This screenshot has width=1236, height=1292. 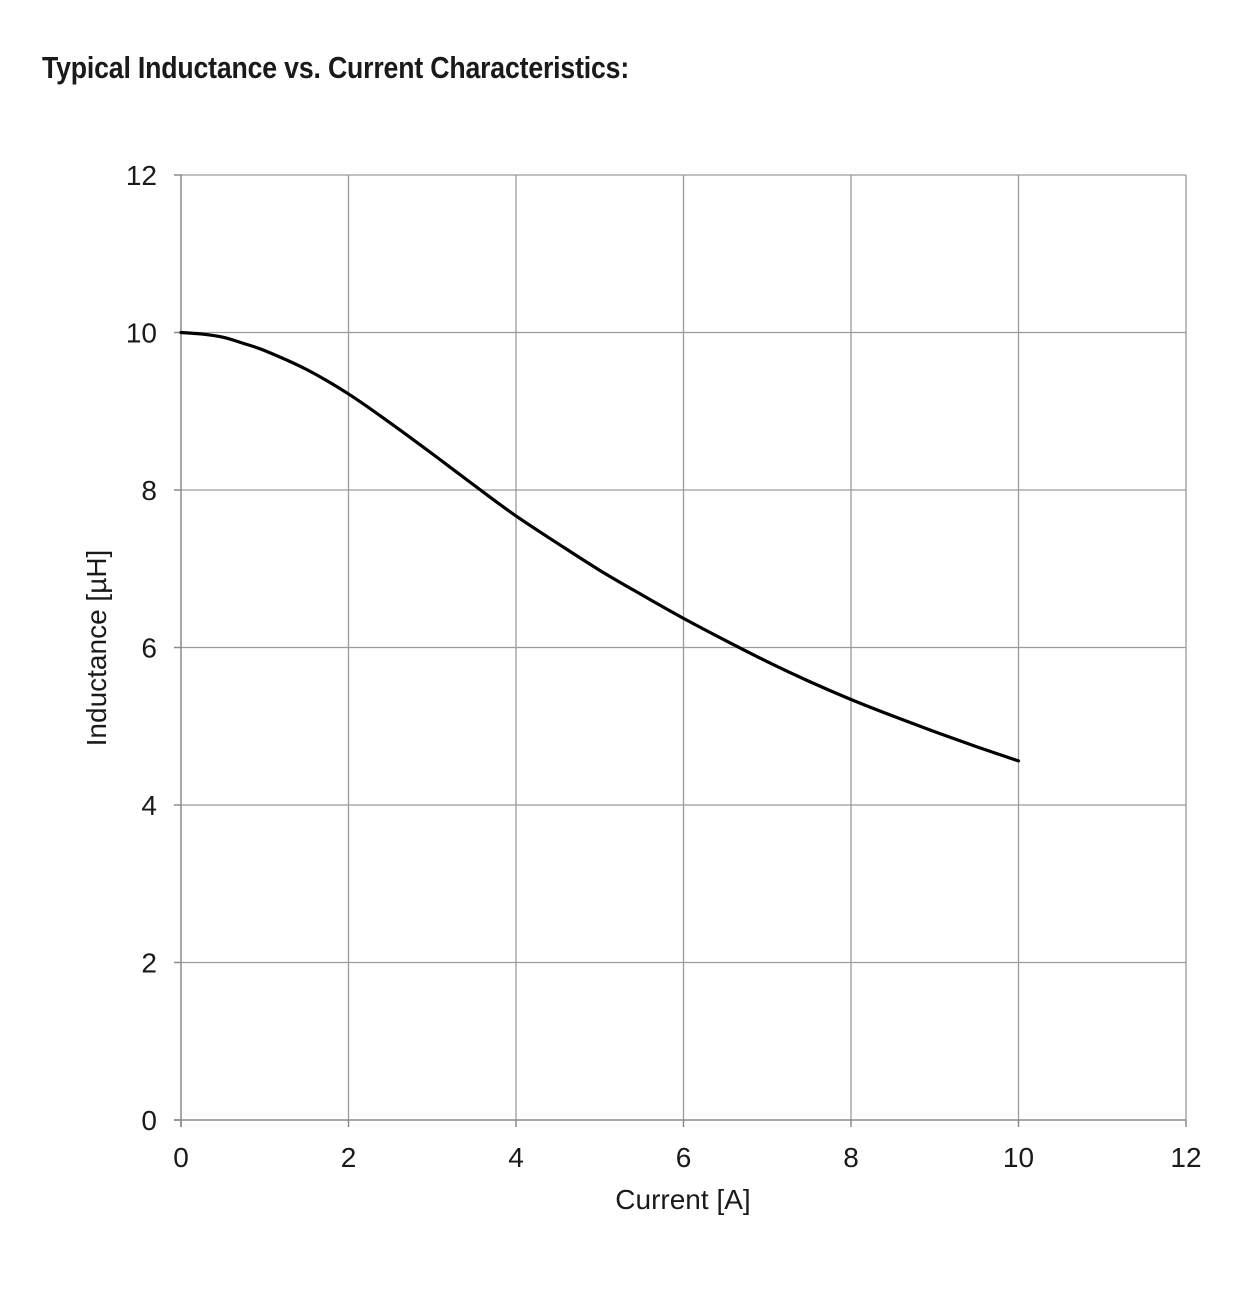 I want to click on y-tick-label-0: 0, so click(x=149, y=1120).